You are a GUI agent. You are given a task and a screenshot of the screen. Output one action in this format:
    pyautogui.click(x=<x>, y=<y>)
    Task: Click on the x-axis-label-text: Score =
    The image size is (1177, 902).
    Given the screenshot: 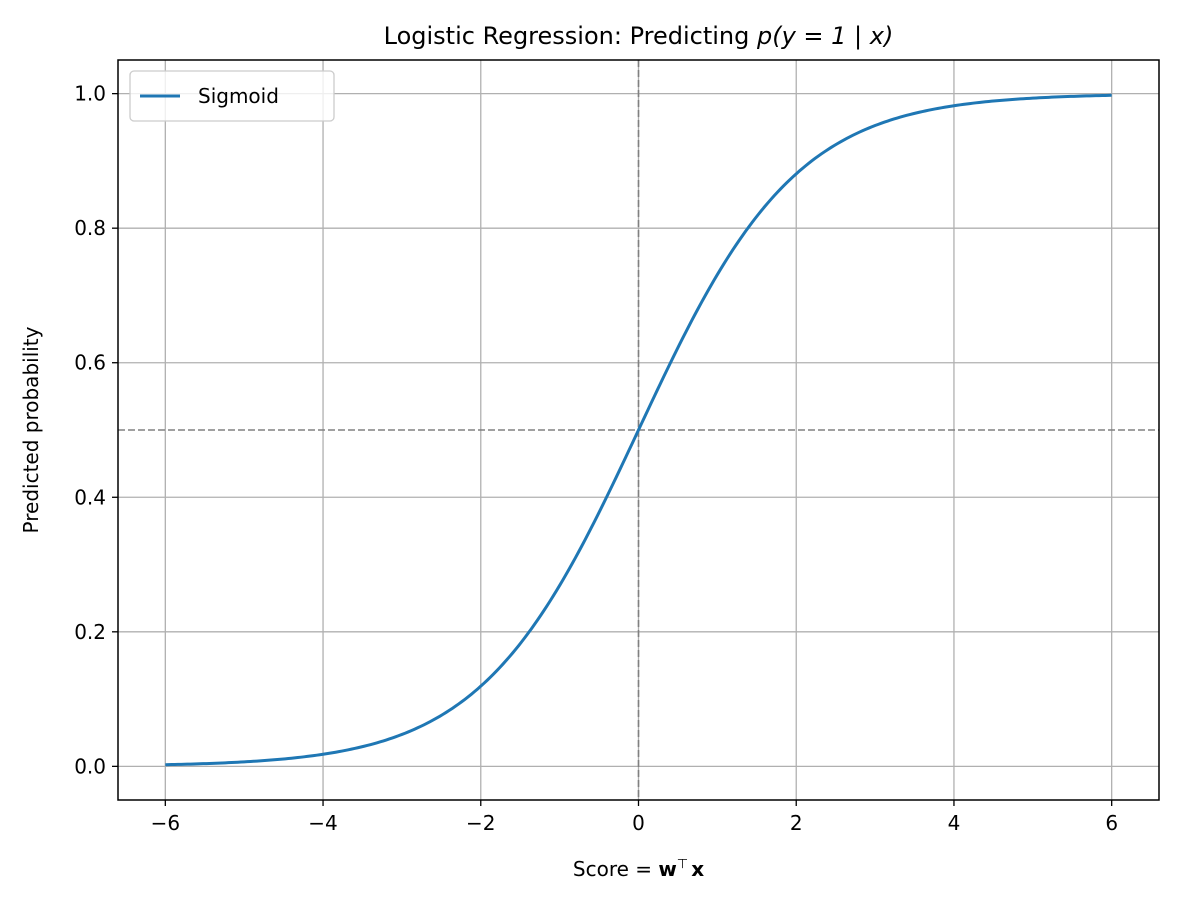 What is the action you would take?
    pyautogui.click(x=616, y=869)
    